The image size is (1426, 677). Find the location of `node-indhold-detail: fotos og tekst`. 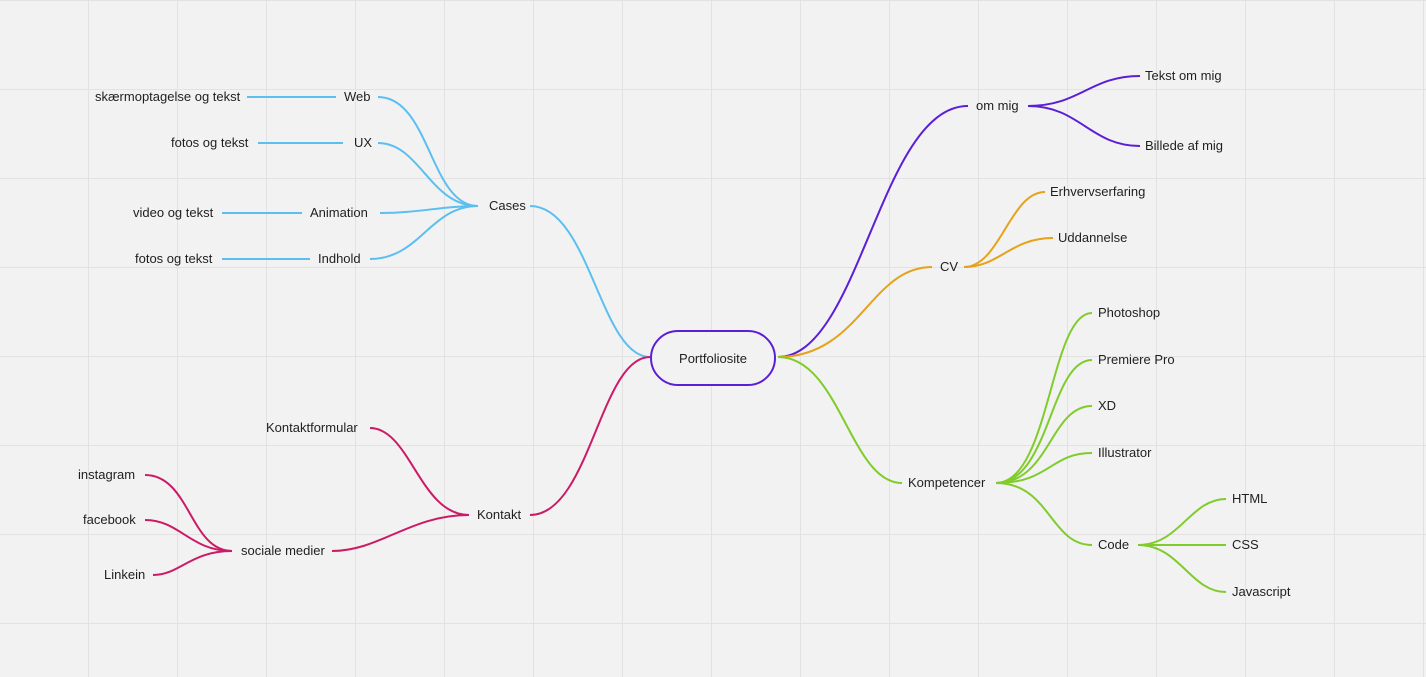

node-indhold-detail: fotos og tekst is located at coordinates (174, 258).